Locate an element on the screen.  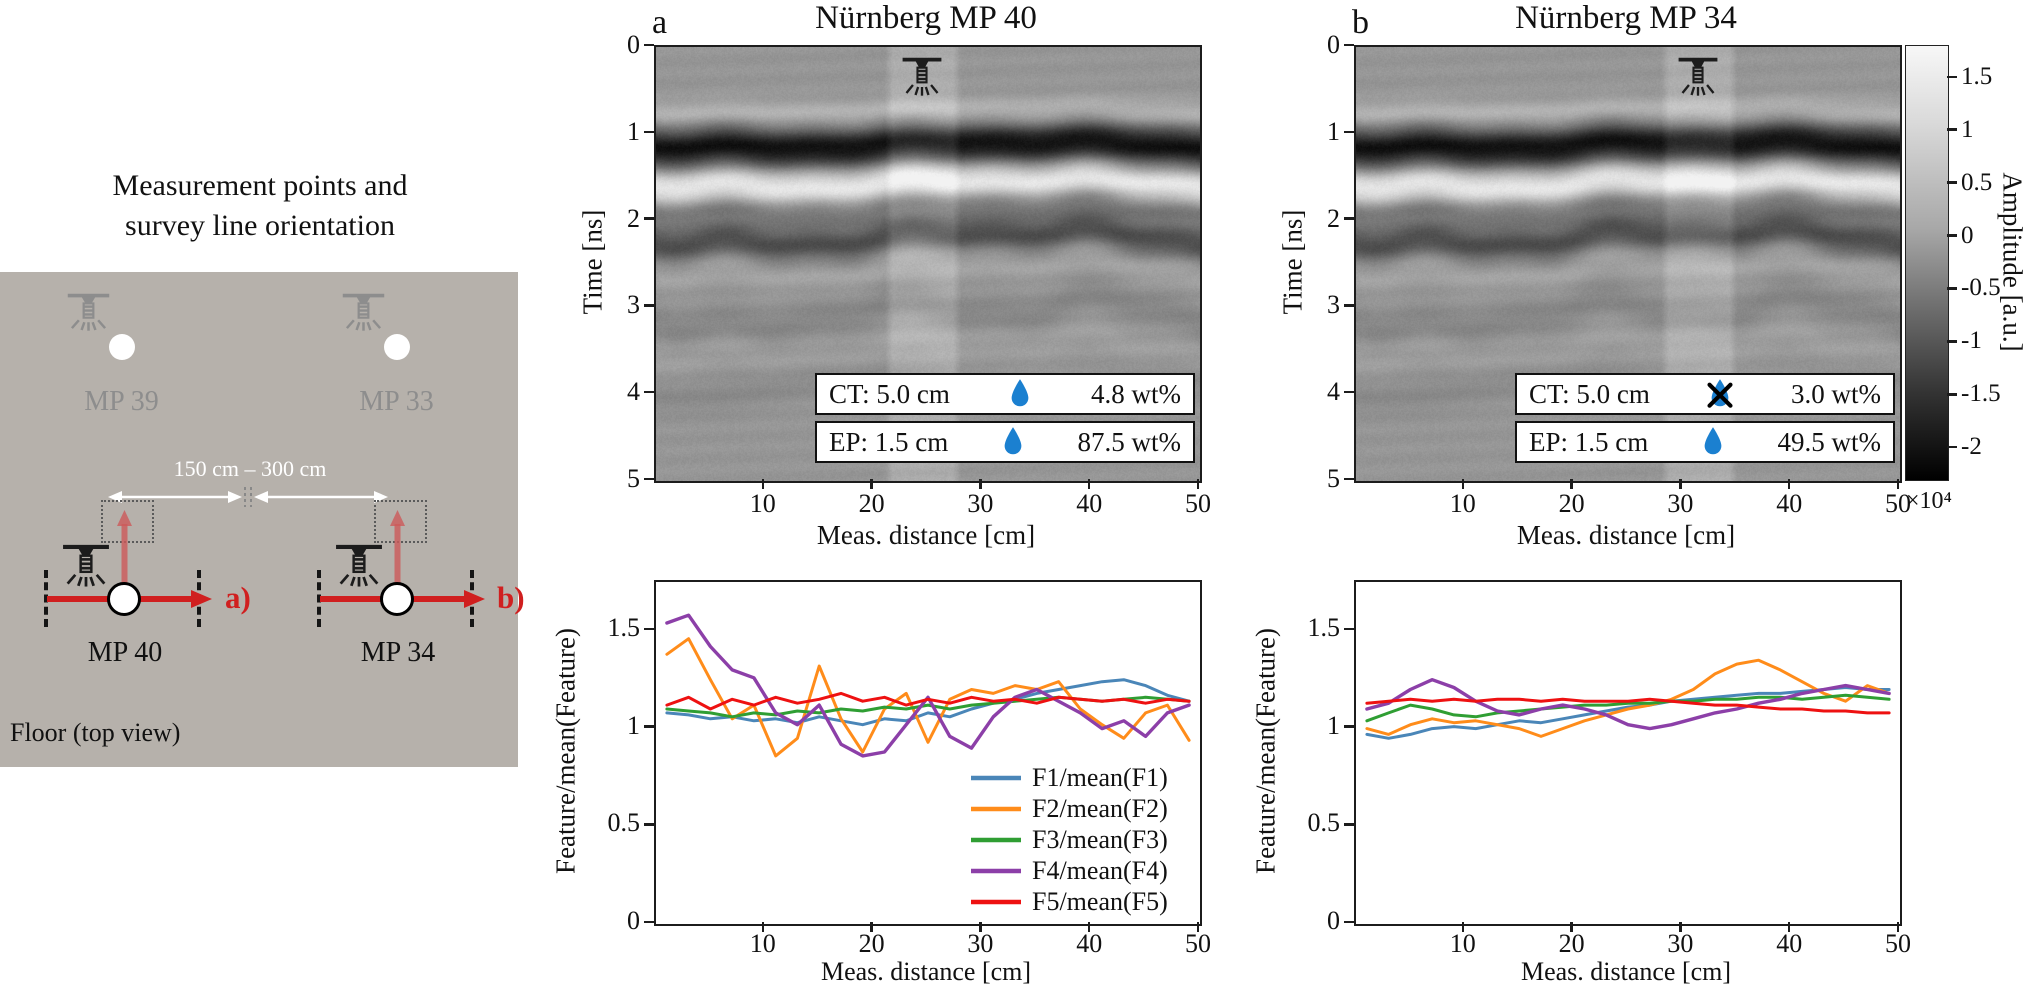
moisture-annotations: CT: 5.0 cm 3.0 wt% EP: 1.5 cm 49.5 wt% is located at coordinates (1705, 418).